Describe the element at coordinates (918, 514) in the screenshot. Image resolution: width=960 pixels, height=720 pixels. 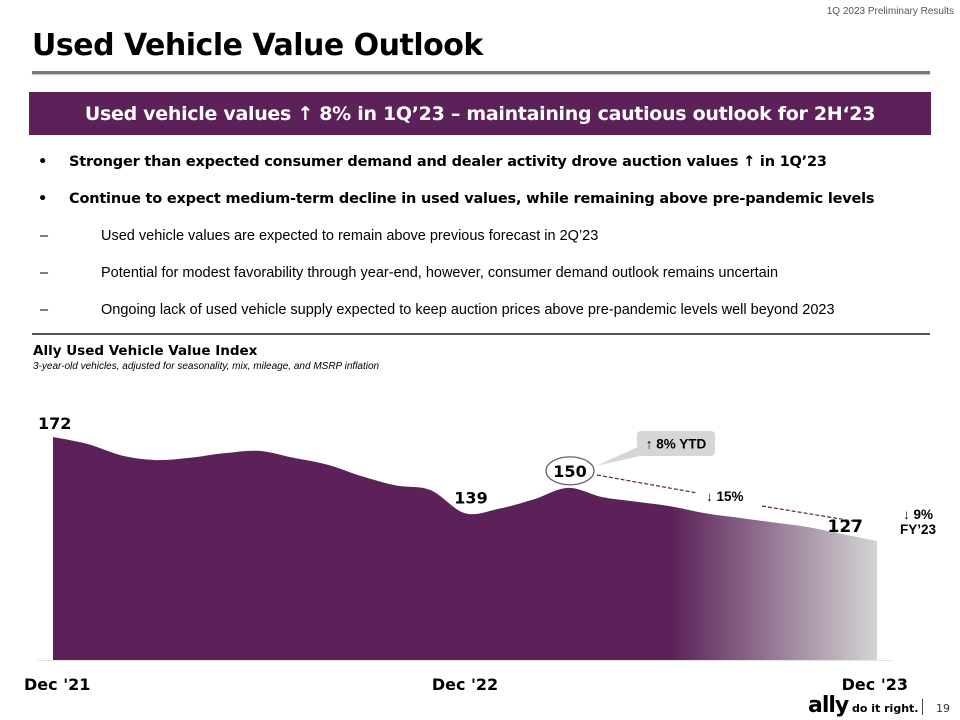
I see `fy23-decline-annotation: ↓ 9%` at that location.